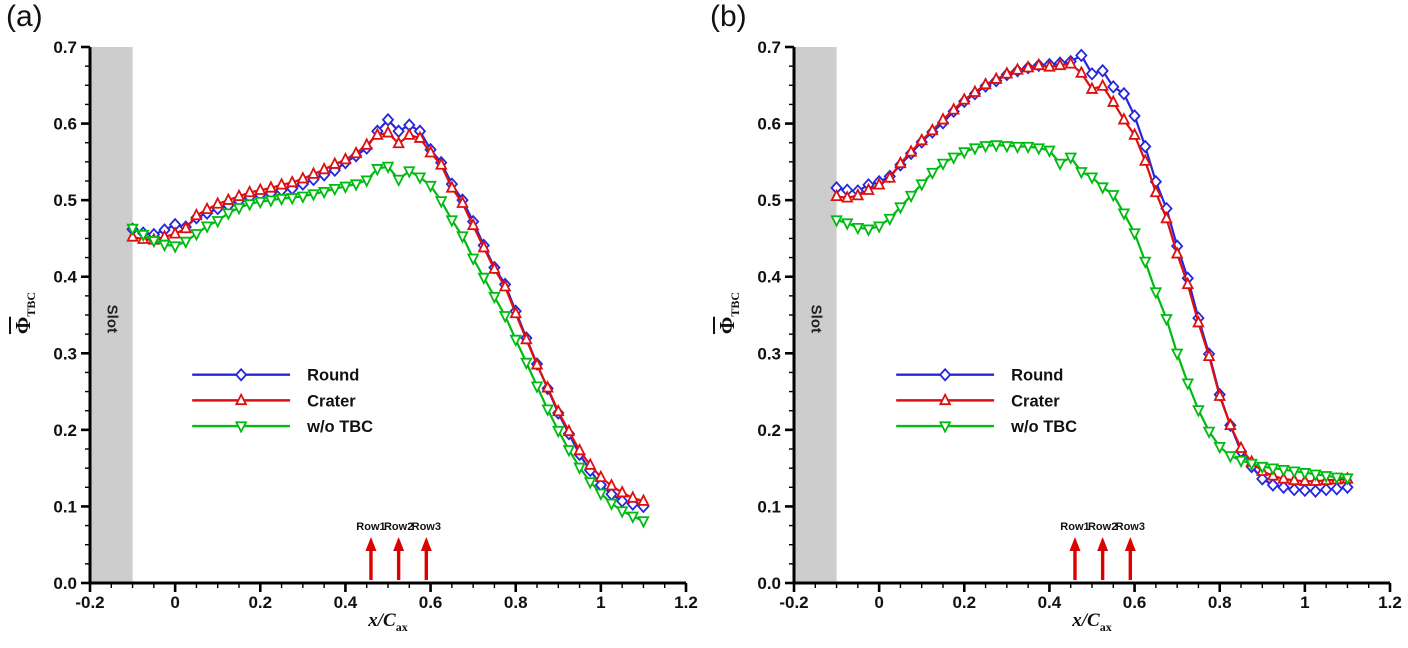 The height and width of the screenshot is (648, 1408). What do you see at coordinates (24, 16) in the screenshot?
I see `panel-a-letter-label: (a)` at bounding box center [24, 16].